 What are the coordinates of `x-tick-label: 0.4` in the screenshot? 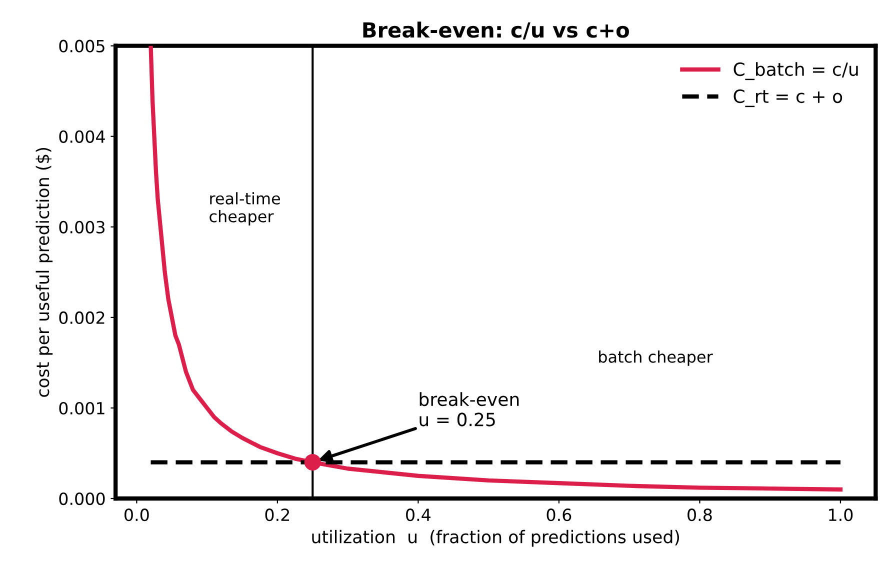 It's located at (418, 515).